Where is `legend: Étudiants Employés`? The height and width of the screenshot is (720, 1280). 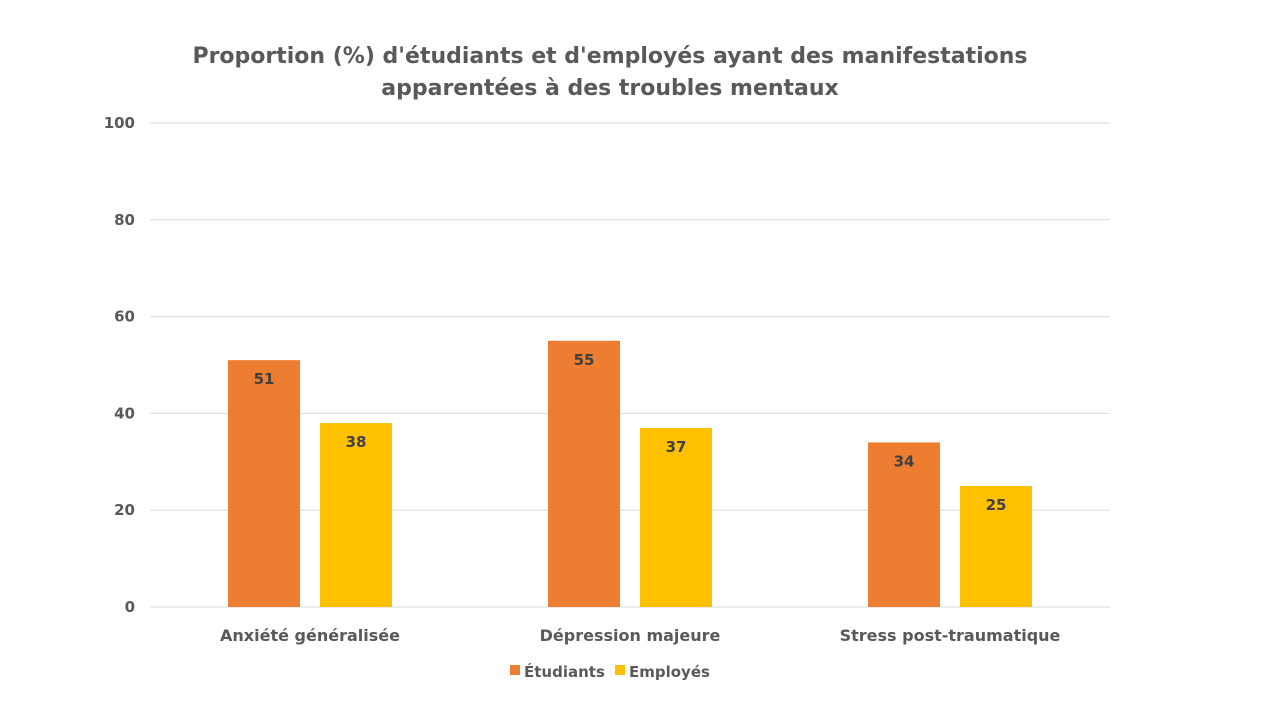 legend: Étudiants Employés is located at coordinates (610, 671).